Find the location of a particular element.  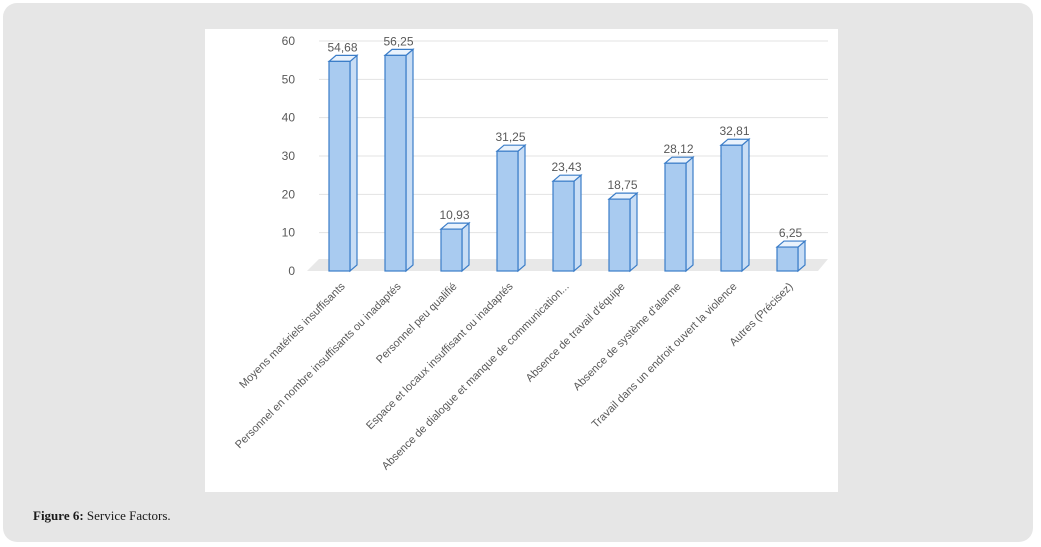

x-tick-label: Absence de système d'alarme is located at coordinates (627, 337).